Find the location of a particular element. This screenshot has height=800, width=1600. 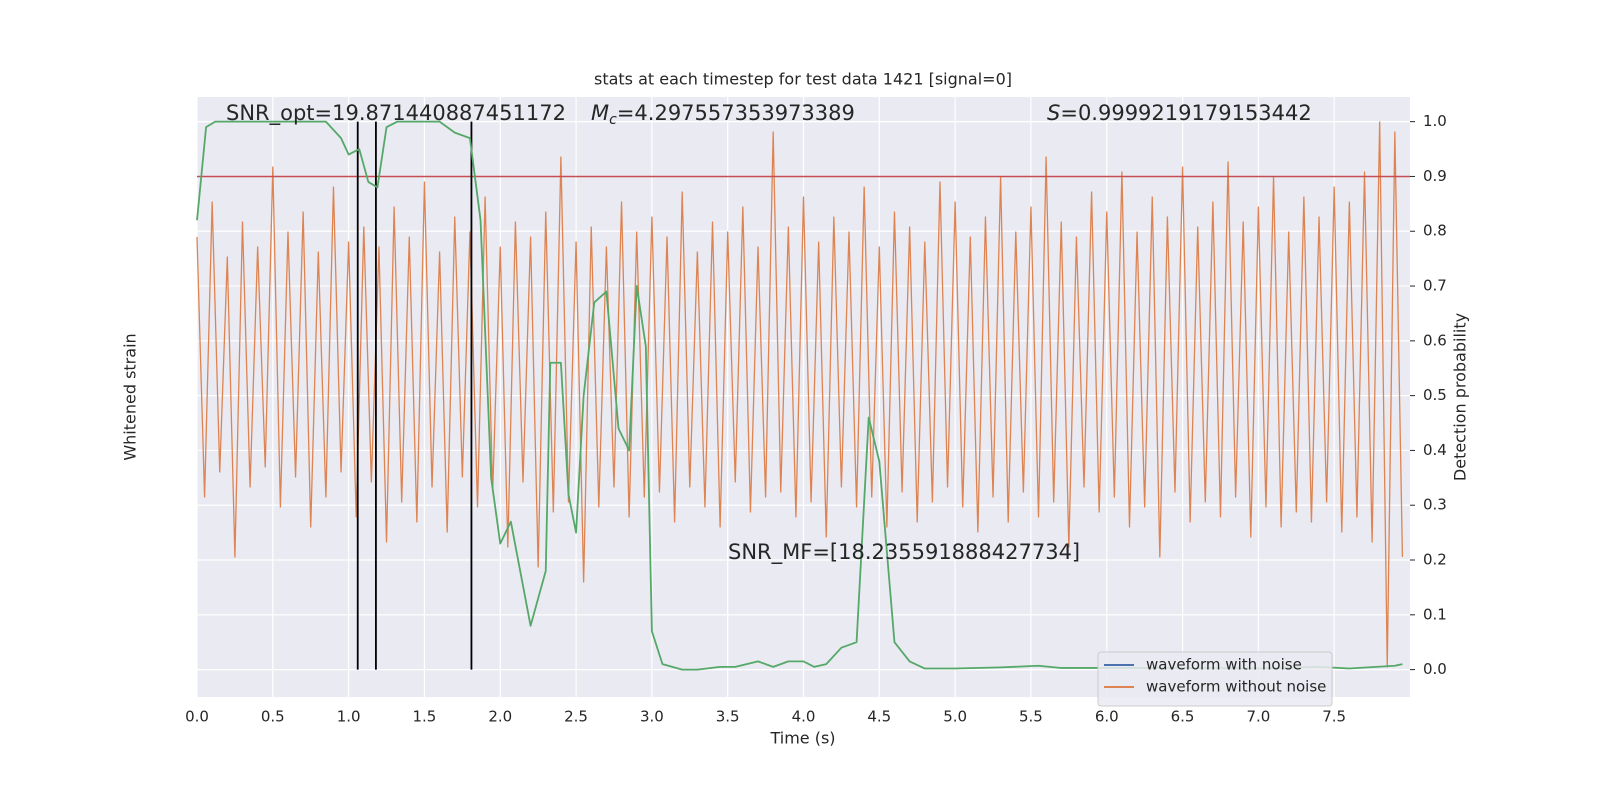

x-tick-label: 5.0 is located at coordinates (955, 717).